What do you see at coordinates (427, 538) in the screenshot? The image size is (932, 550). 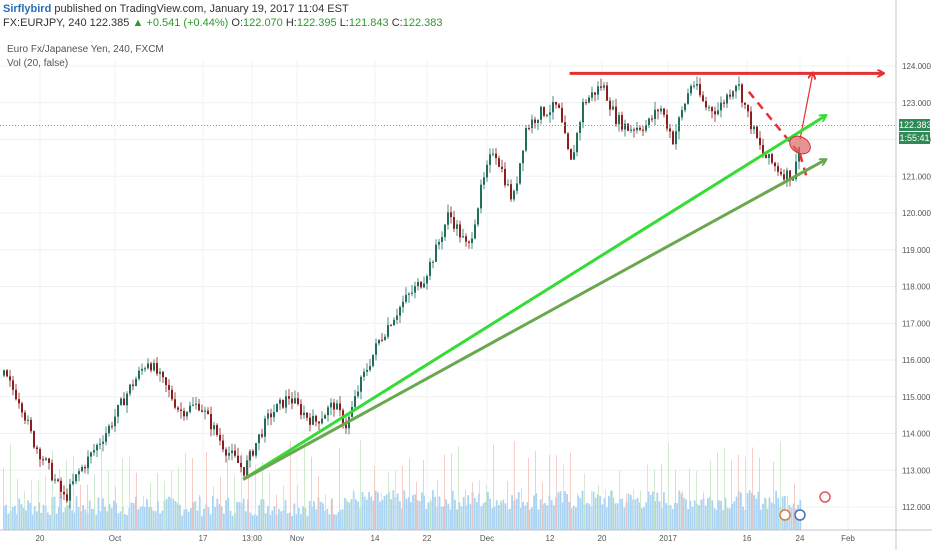 I see `x-tick-label: 22` at bounding box center [427, 538].